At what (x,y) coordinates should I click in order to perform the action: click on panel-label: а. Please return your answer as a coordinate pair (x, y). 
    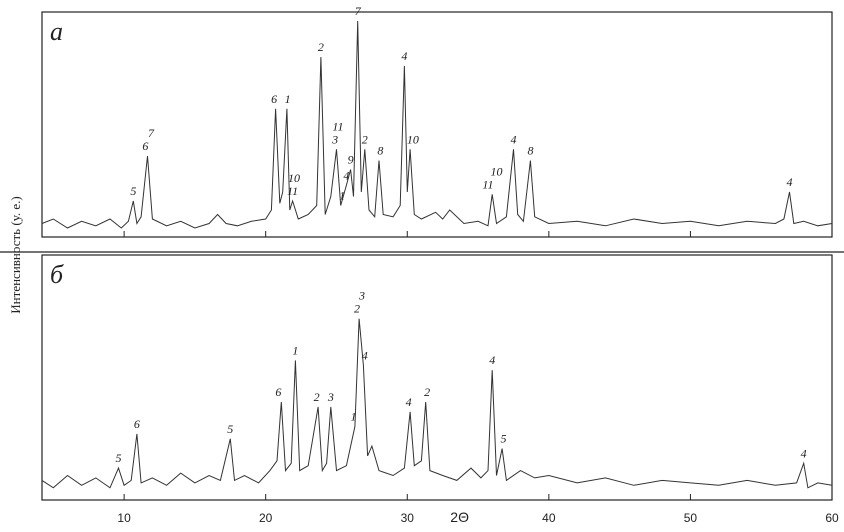
    Looking at the image, I should click on (56, 31).